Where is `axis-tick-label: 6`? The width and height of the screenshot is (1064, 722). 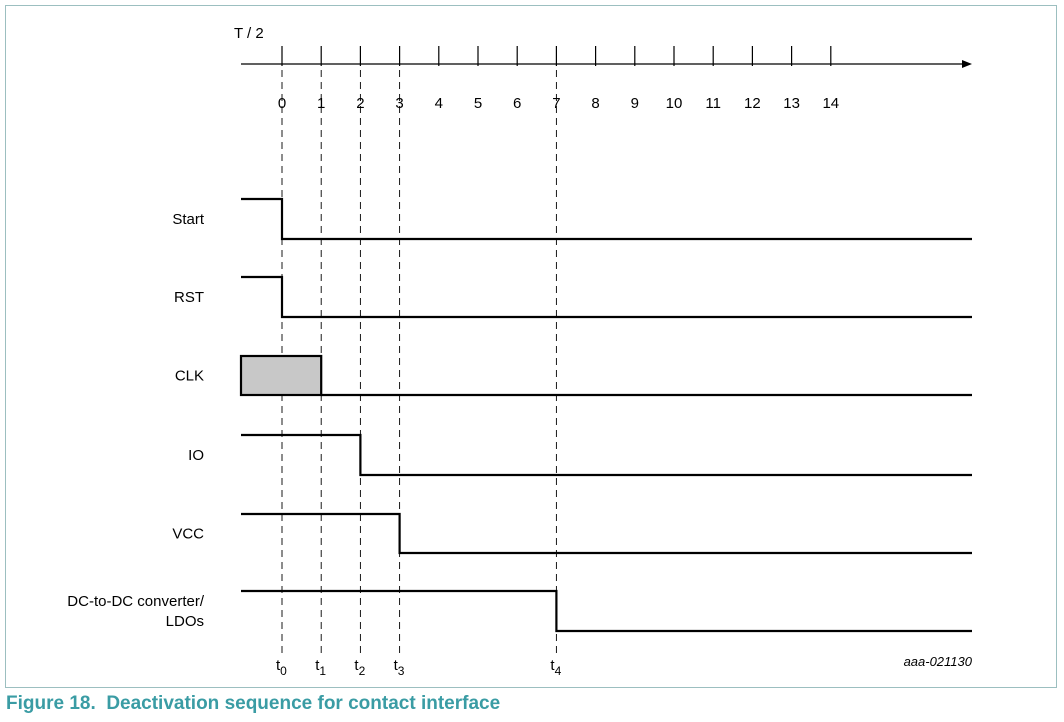
axis-tick-label: 6 is located at coordinates (517, 103).